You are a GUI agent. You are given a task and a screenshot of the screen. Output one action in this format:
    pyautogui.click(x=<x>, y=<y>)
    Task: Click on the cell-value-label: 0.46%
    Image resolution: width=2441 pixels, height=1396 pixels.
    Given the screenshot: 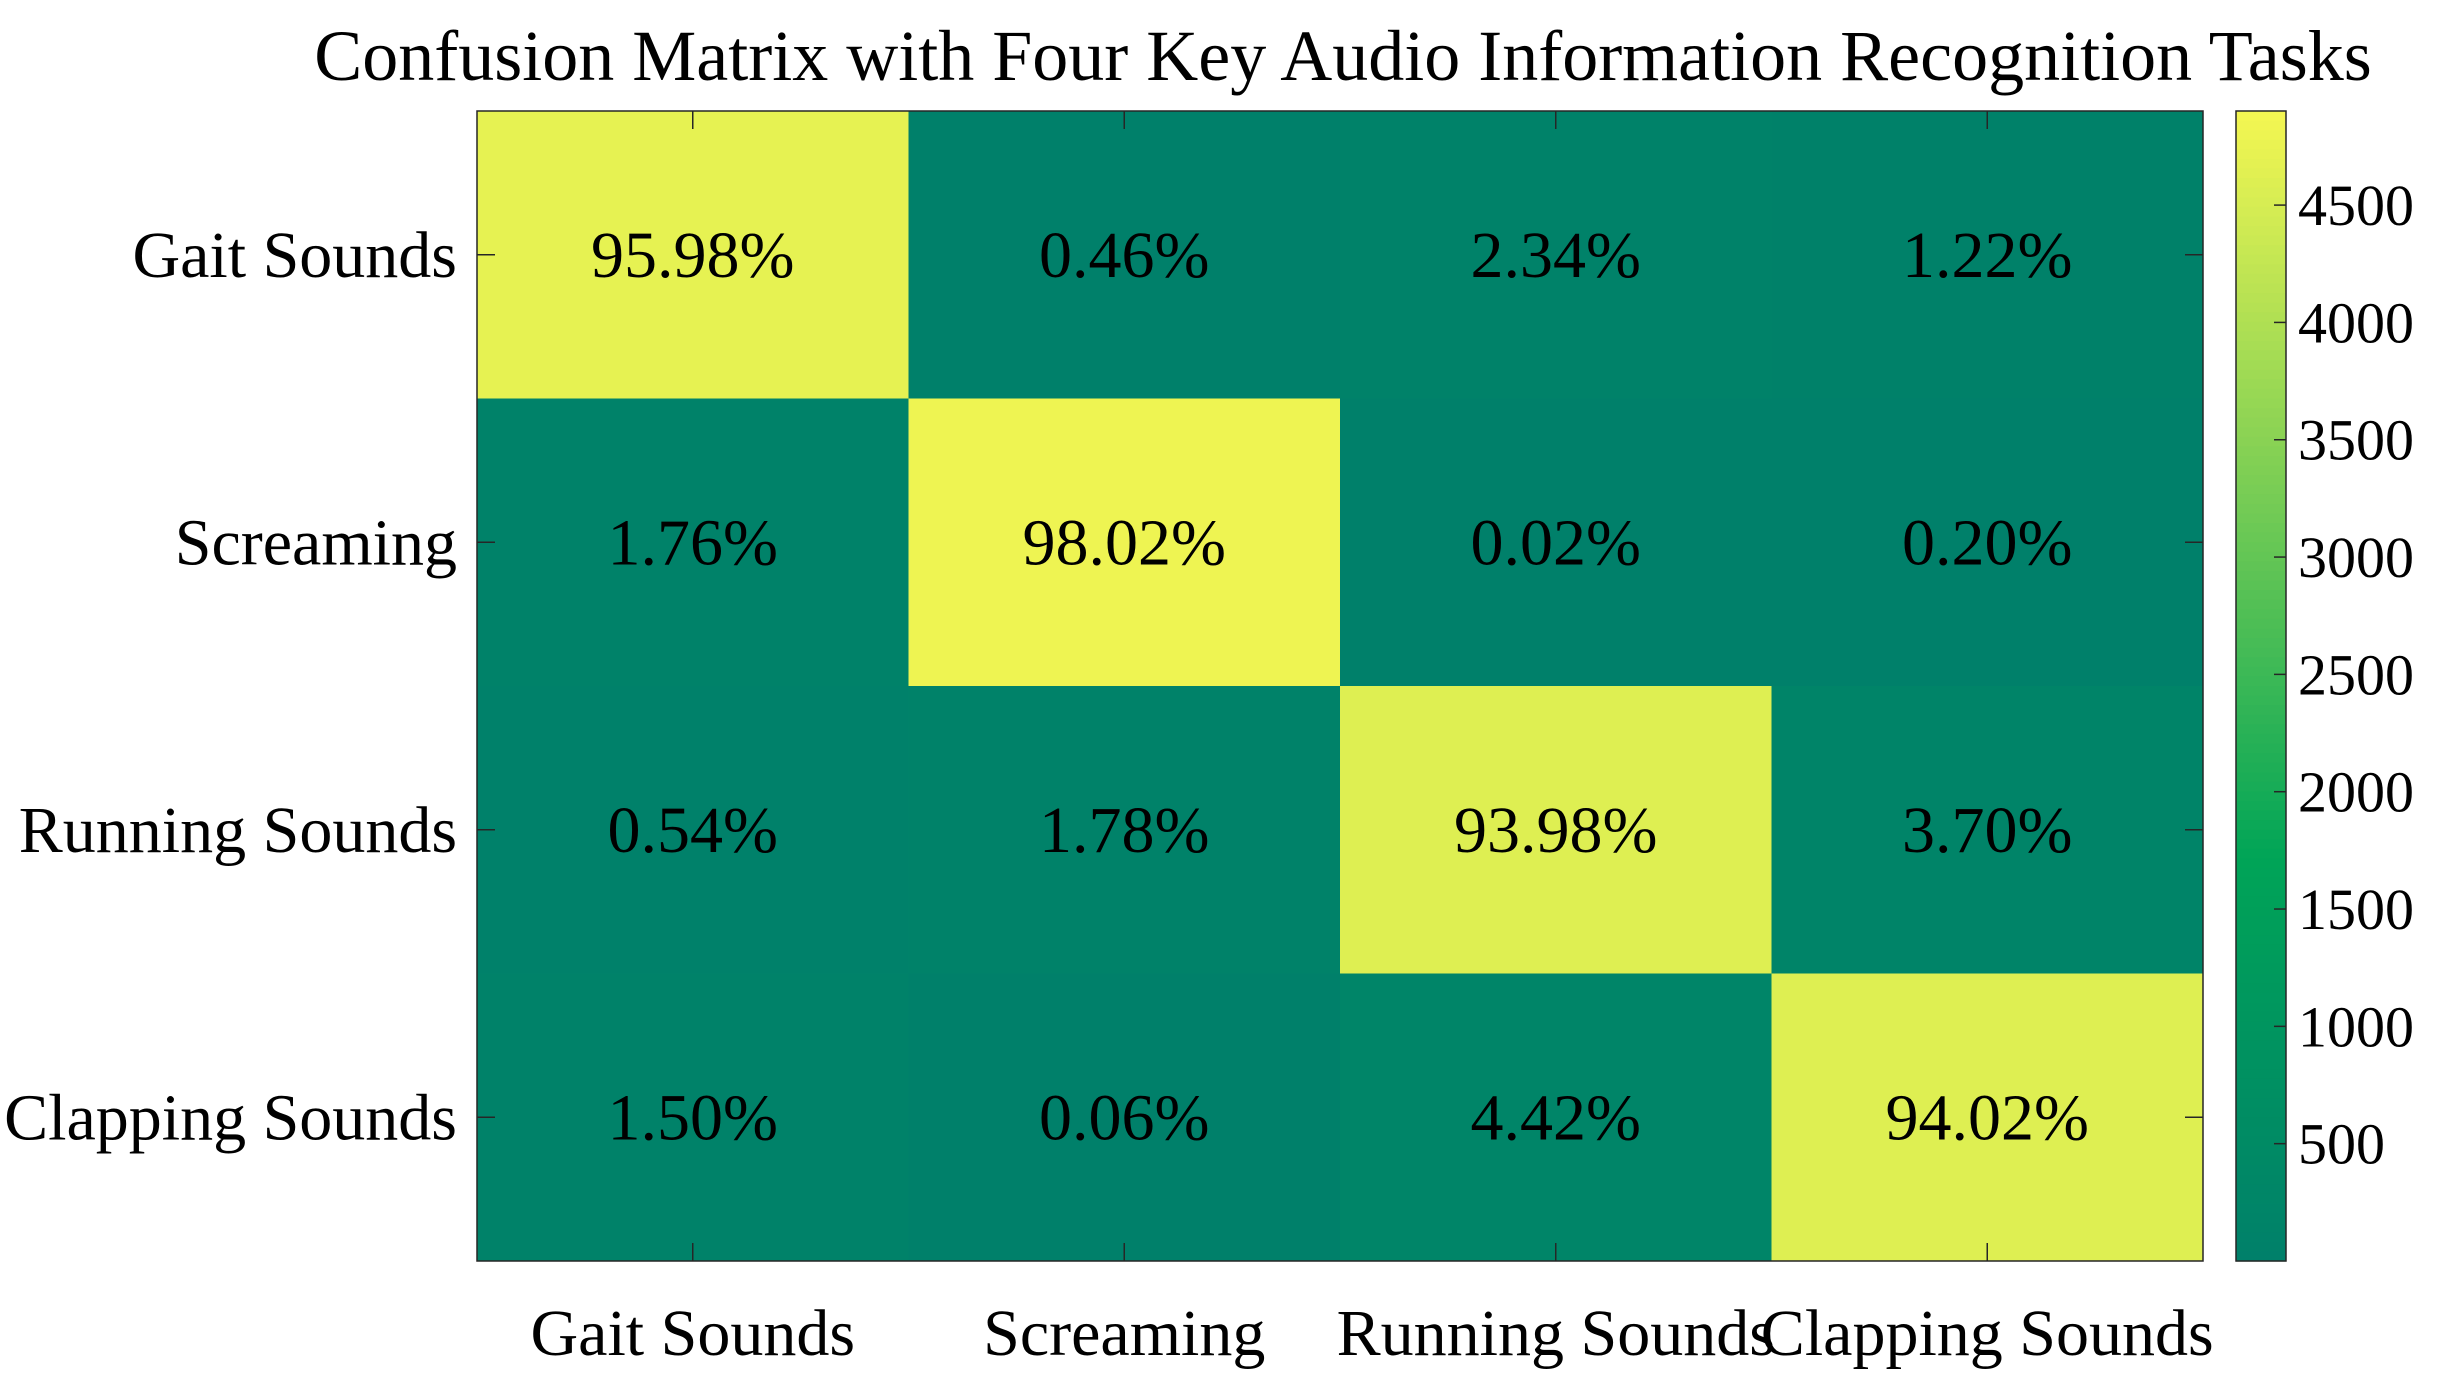 What is the action you would take?
    pyautogui.click(x=1124, y=255)
    